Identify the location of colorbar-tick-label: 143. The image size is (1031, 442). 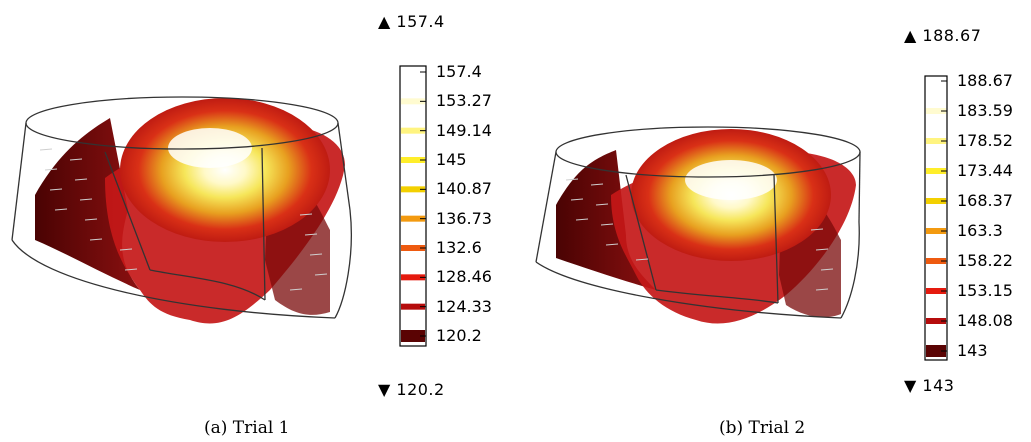
(972, 350).